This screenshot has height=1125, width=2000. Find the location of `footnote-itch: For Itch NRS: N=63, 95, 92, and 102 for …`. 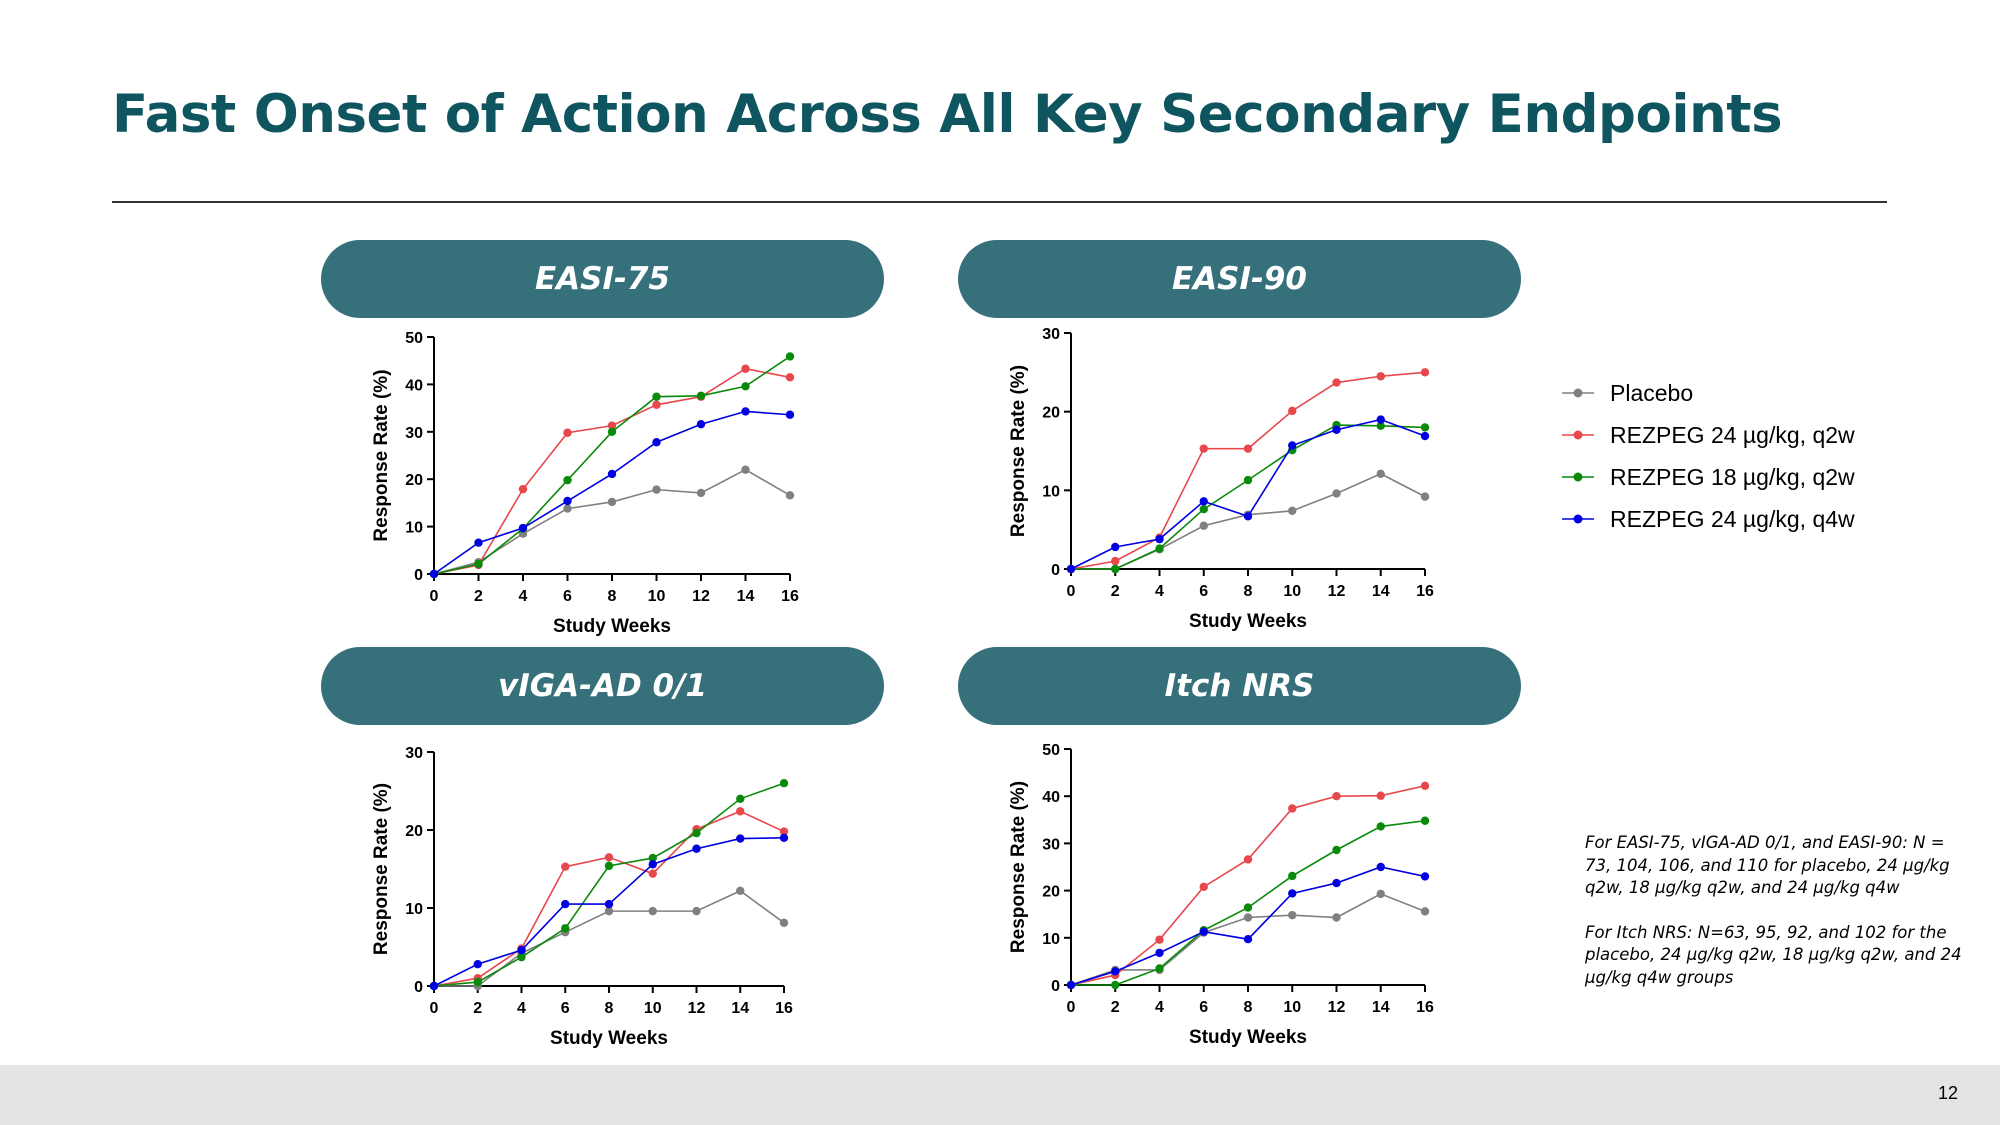

footnote-itch: For Itch NRS: N=63, 95, 92, and 102 for … is located at coordinates (1773, 954).